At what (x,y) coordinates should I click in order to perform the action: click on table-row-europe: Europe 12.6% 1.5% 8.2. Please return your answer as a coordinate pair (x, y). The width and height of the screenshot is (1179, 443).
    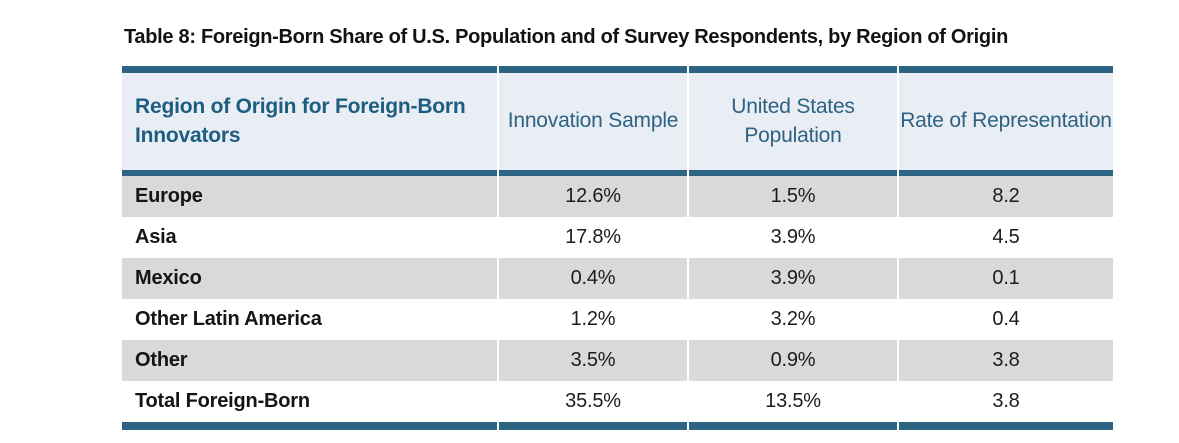
    Looking at the image, I should click on (617, 196).